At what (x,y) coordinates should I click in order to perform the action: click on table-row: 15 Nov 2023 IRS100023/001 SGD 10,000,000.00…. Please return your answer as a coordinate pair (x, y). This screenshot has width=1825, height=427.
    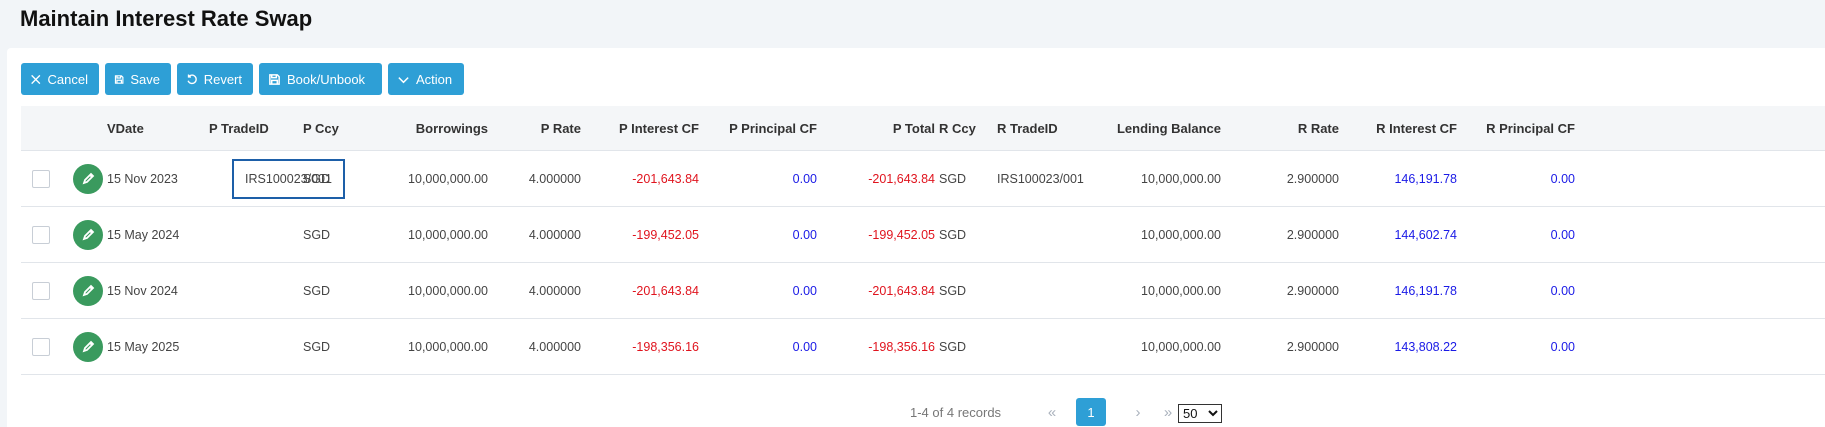
    Looking at the image, I should click on (923, 179).